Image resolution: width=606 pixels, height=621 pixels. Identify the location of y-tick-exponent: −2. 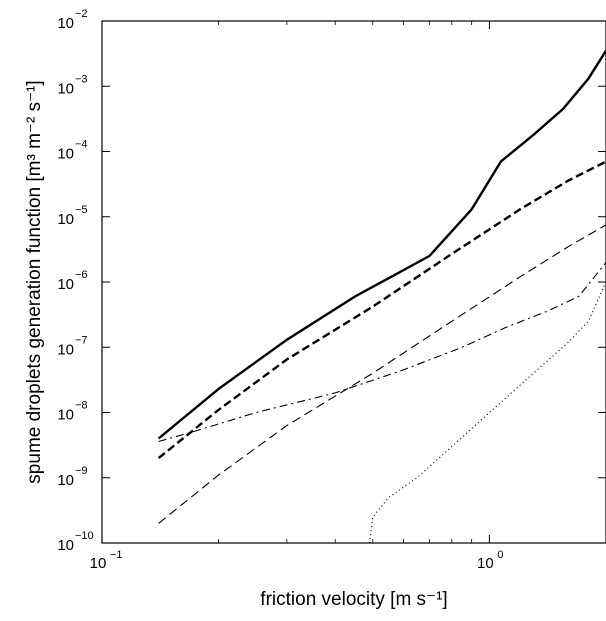
(81, 14).